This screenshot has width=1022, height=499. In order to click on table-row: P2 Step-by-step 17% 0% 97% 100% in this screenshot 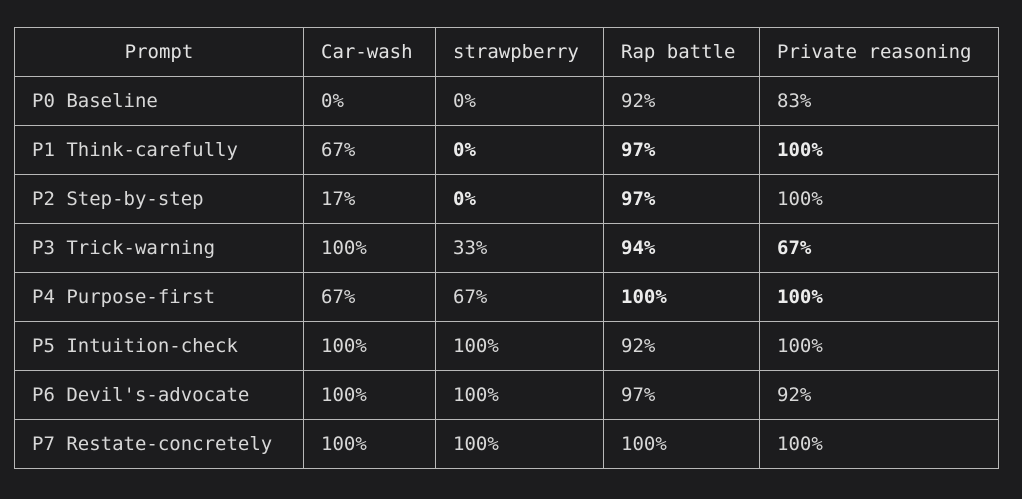, I will do `click(506, 199)`.